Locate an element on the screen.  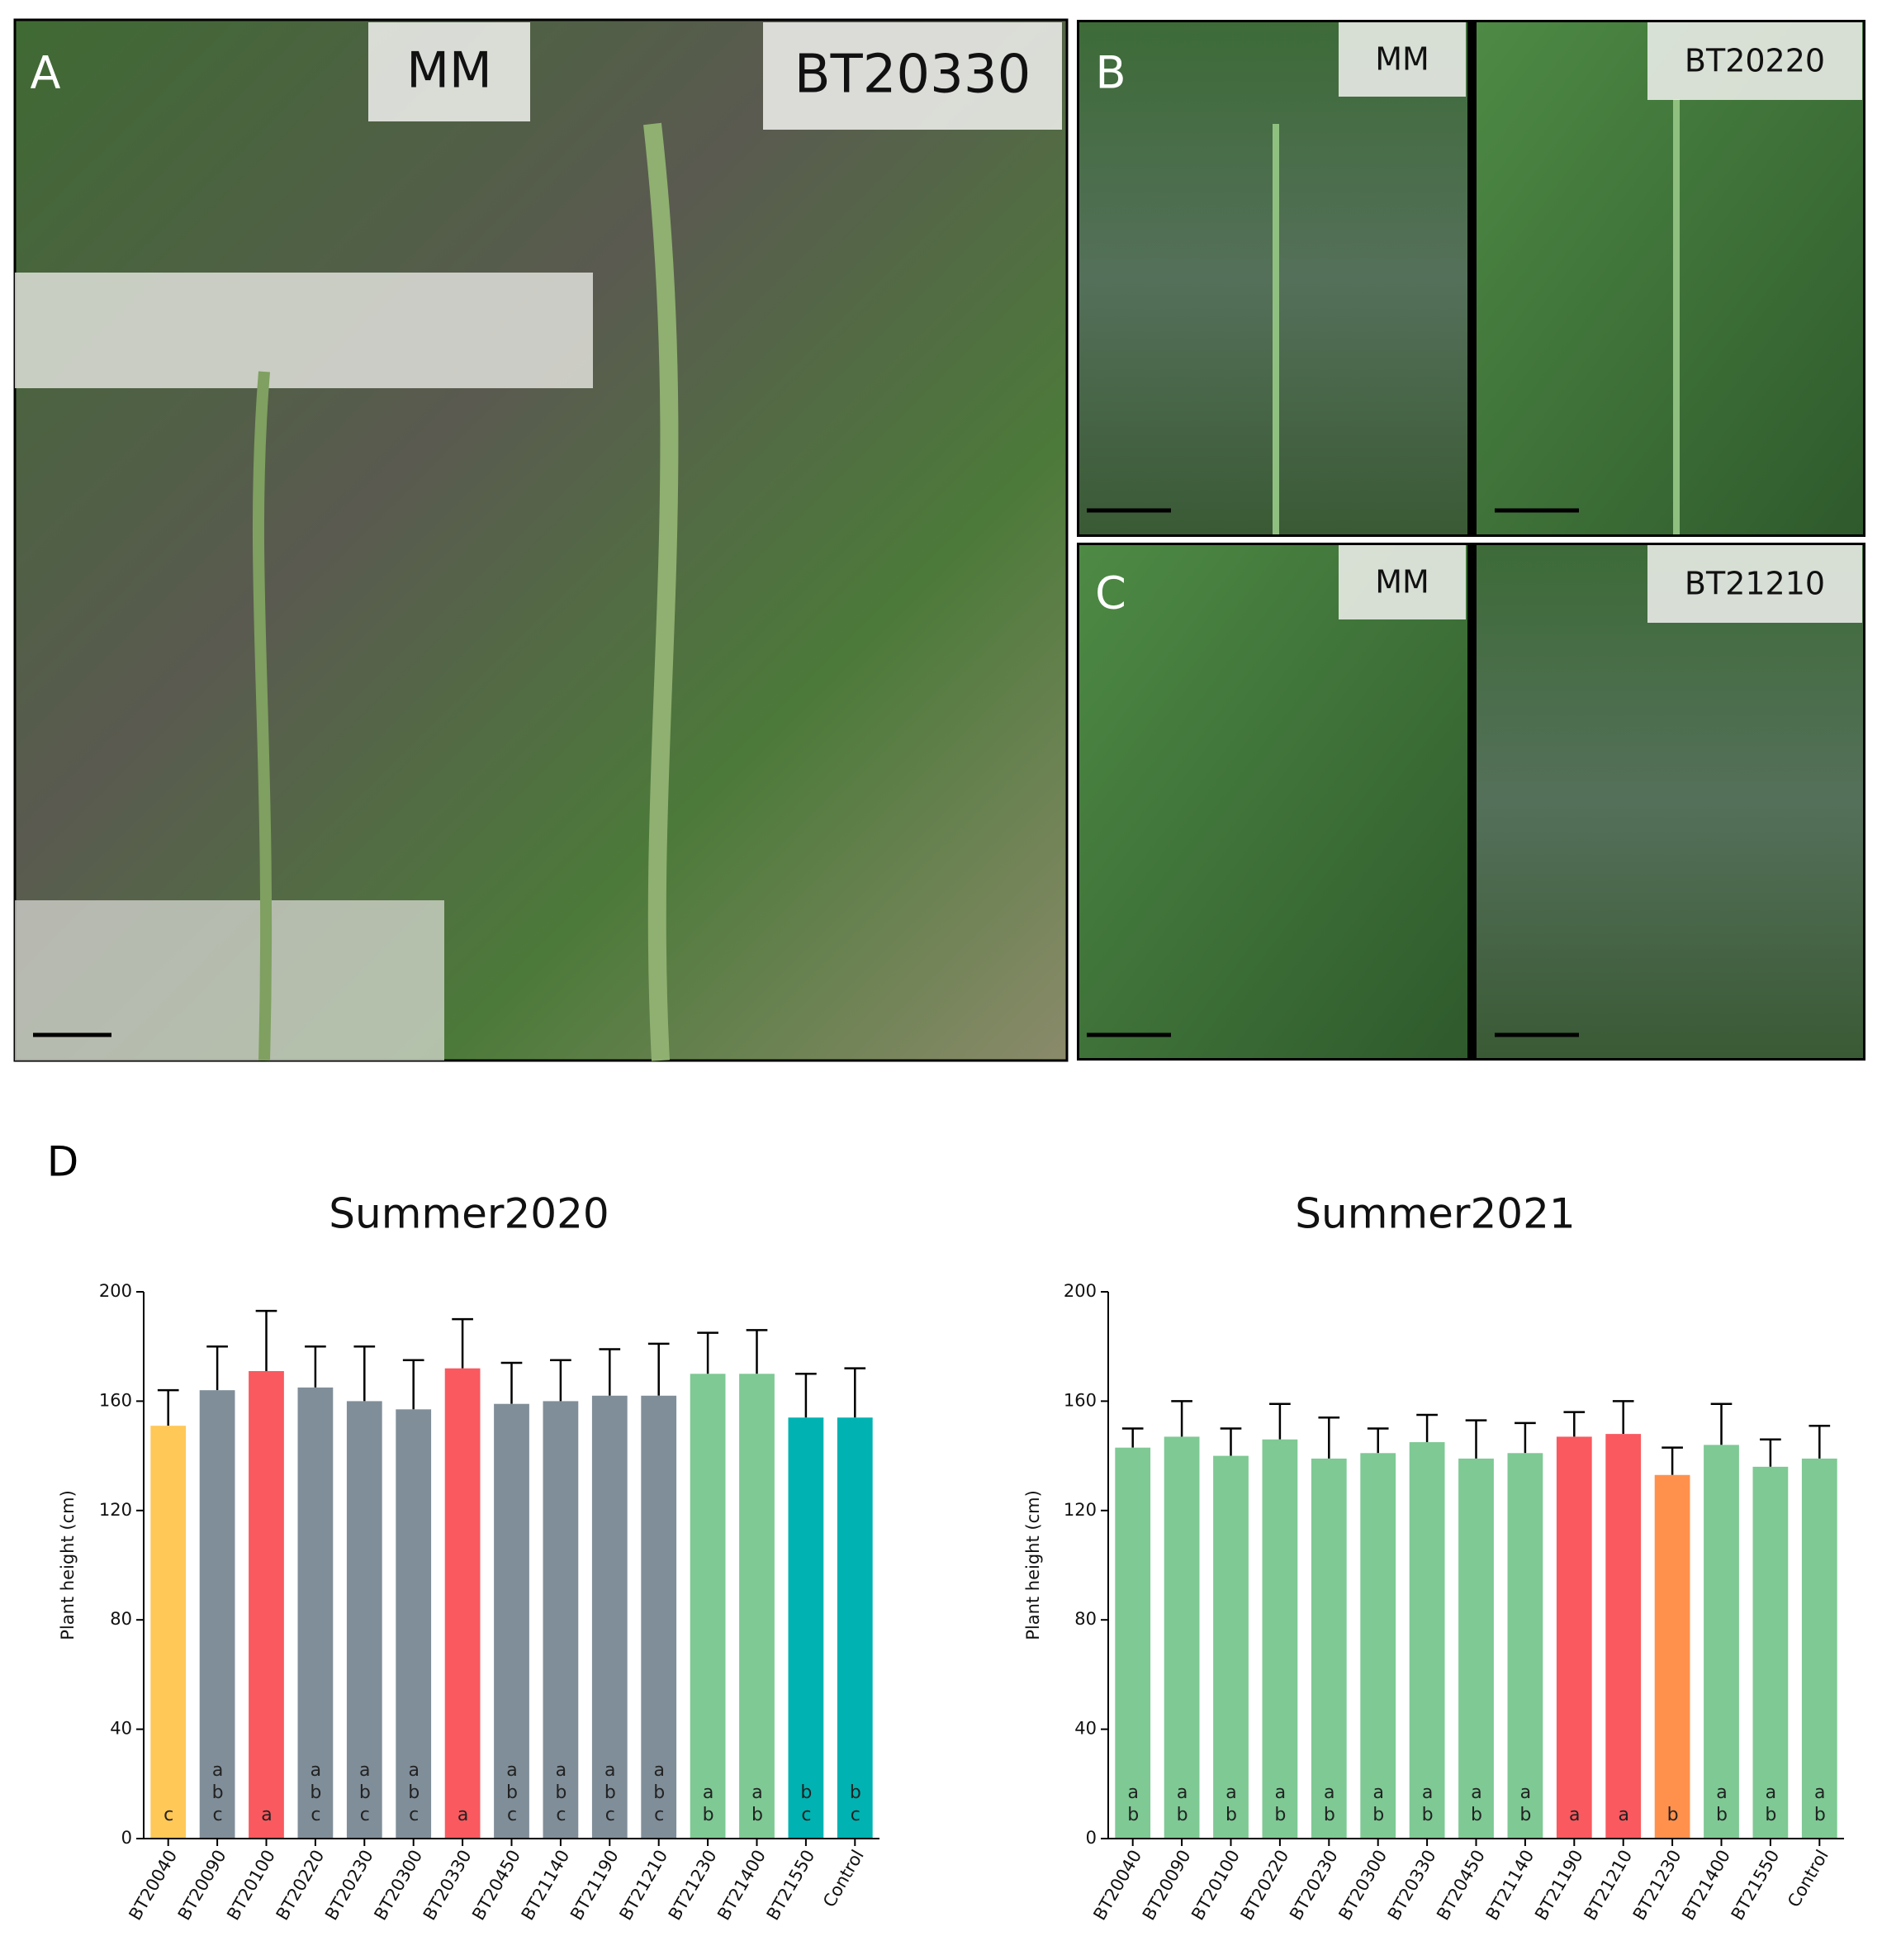
photo-b-right is located at coordinates (1670, 278).